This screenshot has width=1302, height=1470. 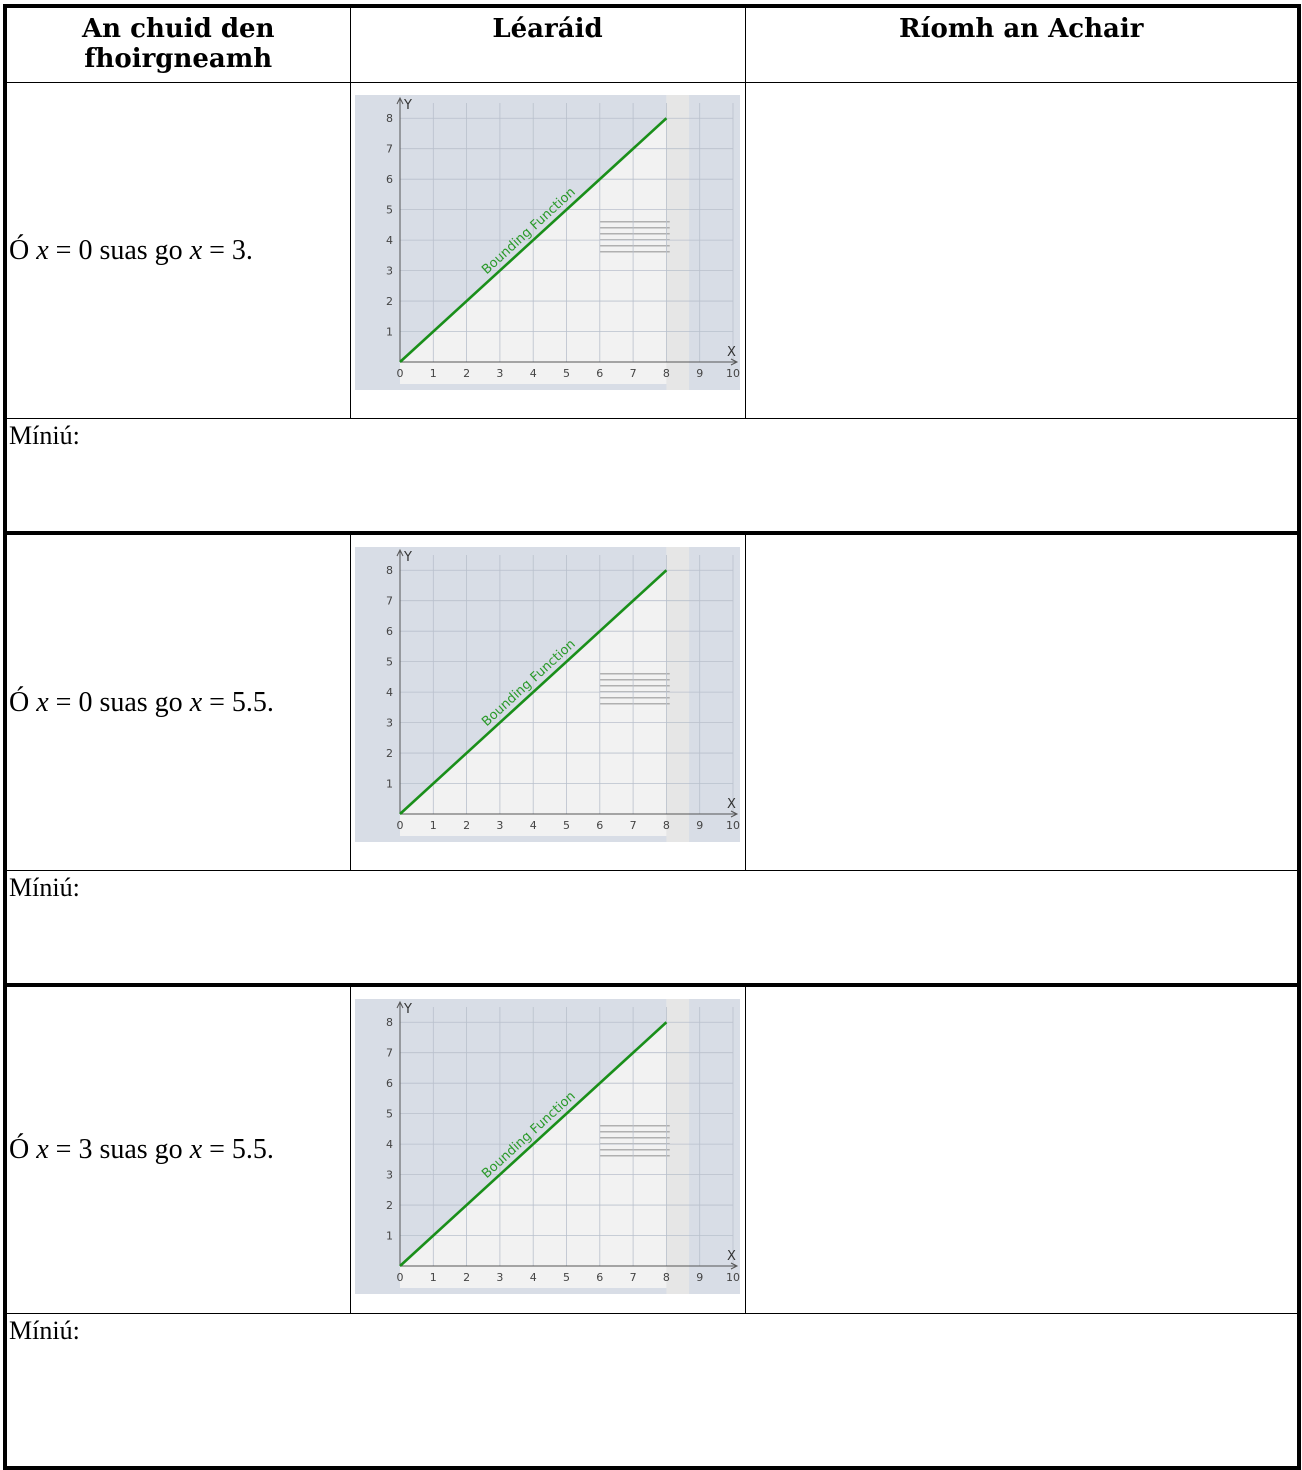 I want to click on header-part-line2: fhoirgneamh, so click(x=178, y=59).